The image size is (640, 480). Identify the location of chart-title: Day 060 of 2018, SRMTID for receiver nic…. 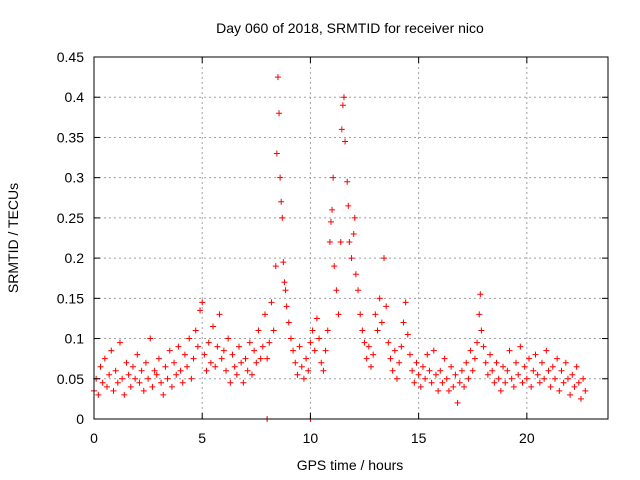
(350, 28).